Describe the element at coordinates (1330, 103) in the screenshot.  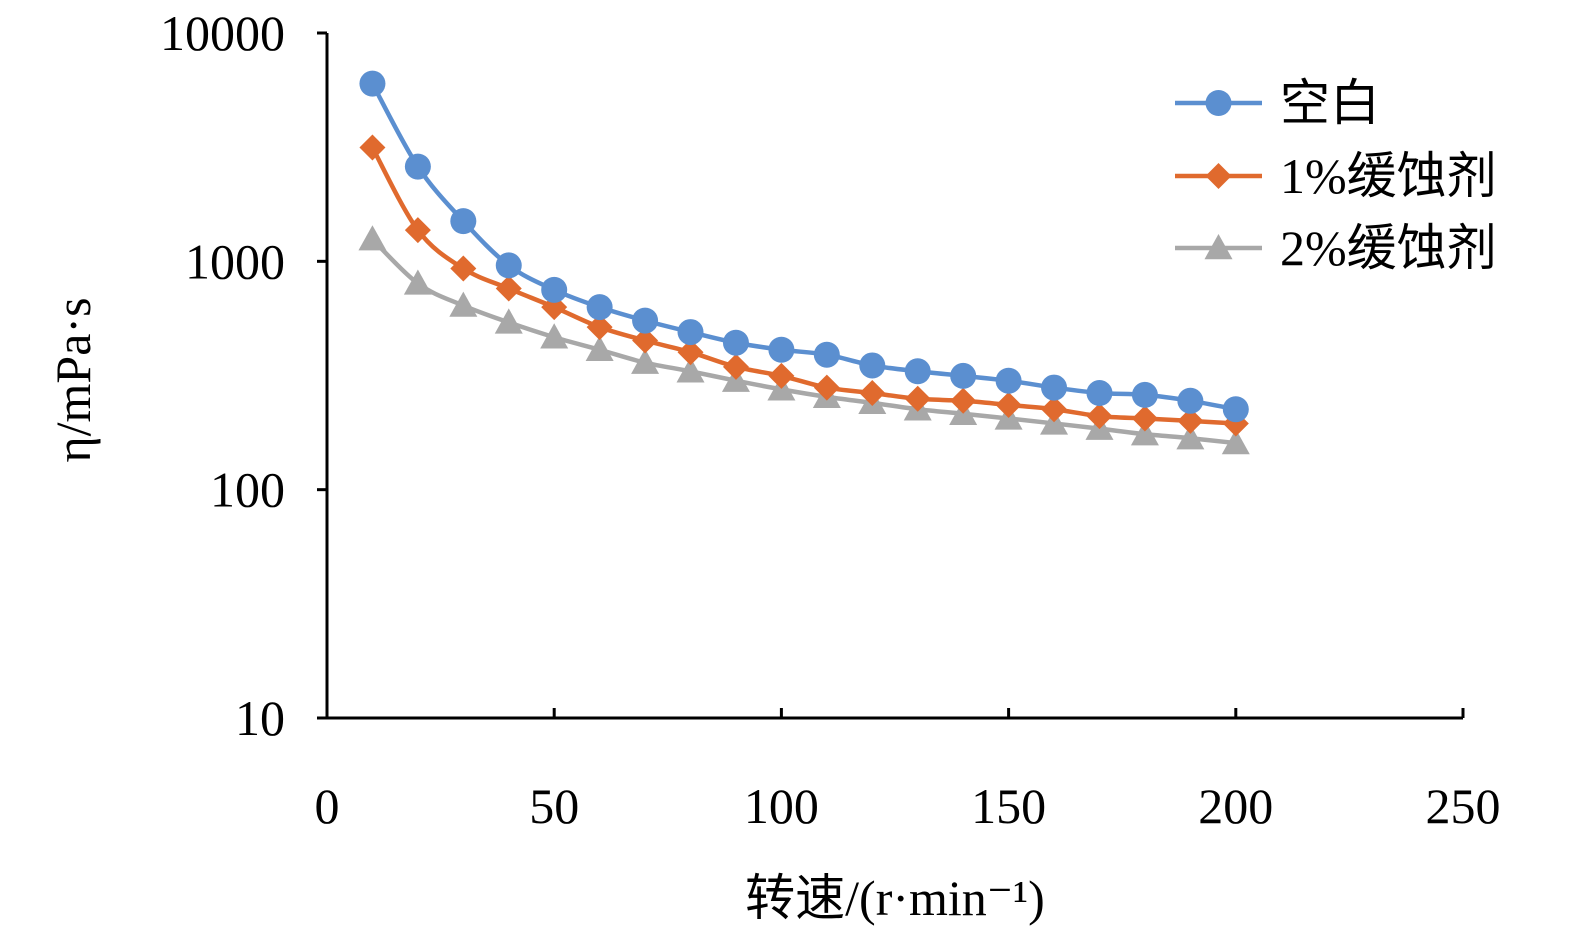
I see `legend-label: 空白` at that location.